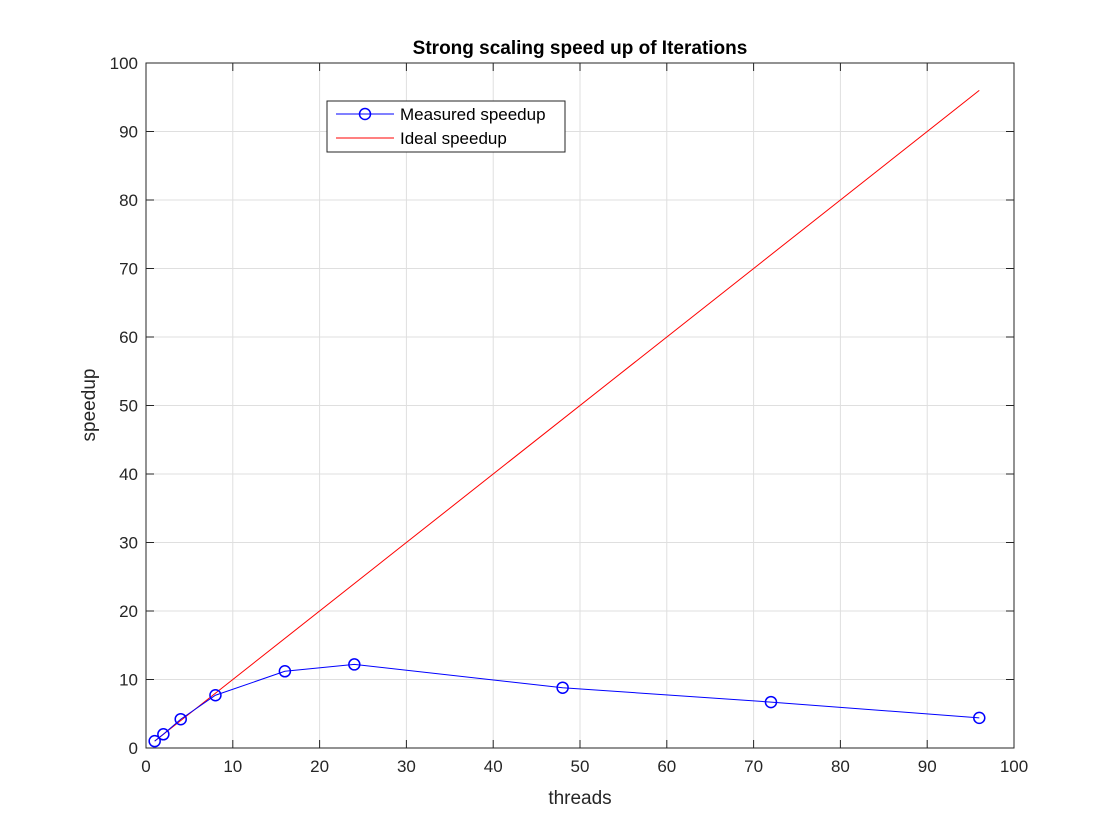 The image size is (1120, 840). I want to click on chart-title: Strong scaling speed up of Iterations, so click(580, 48).